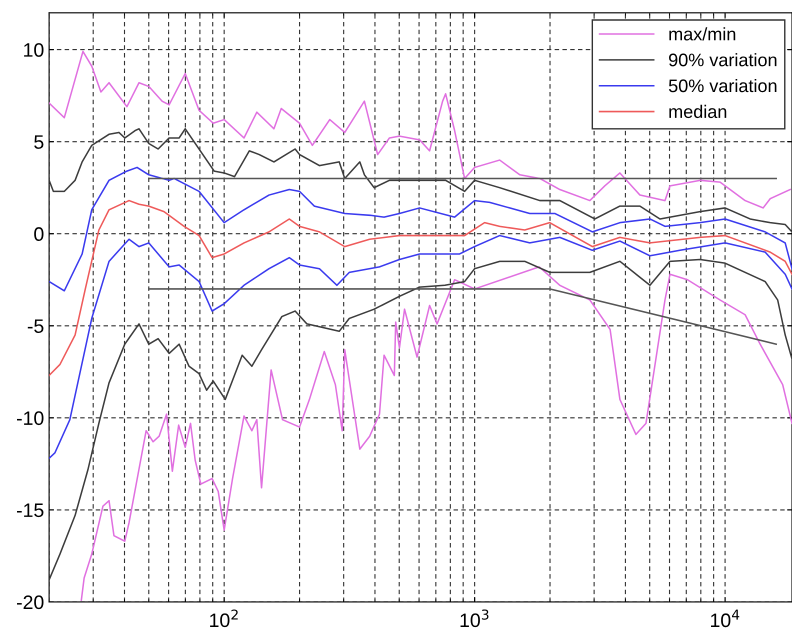 This screenshot has height=639, width=792. I want to click on legend-label: median, so click(697, 111).